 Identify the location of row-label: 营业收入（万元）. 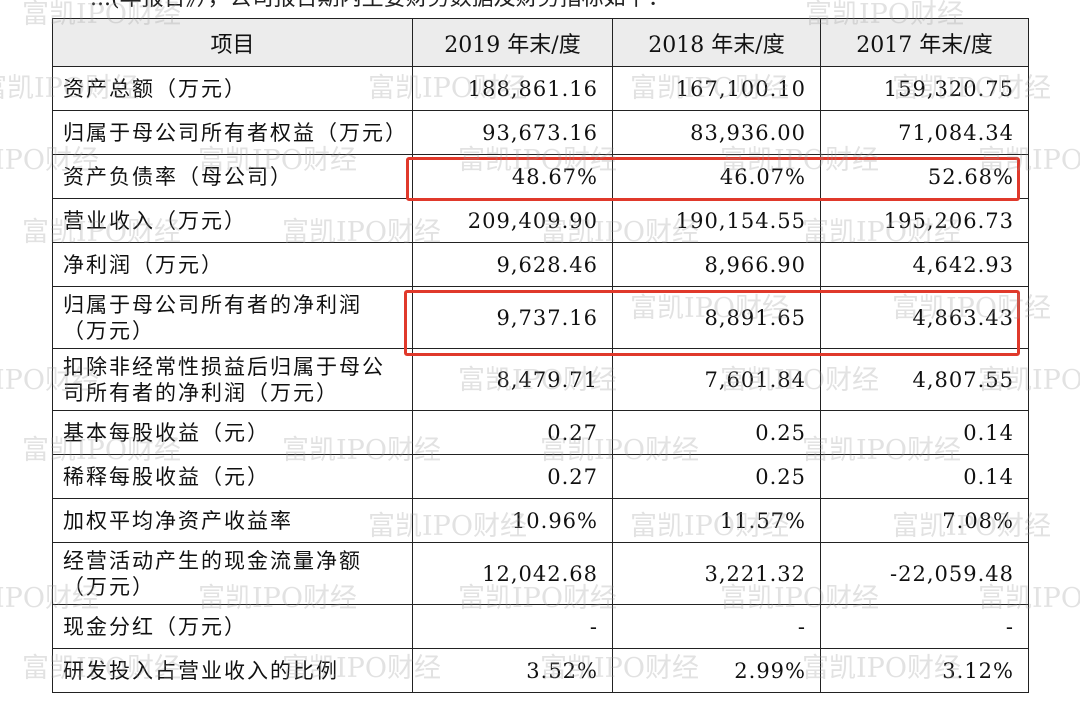
(232, 220).